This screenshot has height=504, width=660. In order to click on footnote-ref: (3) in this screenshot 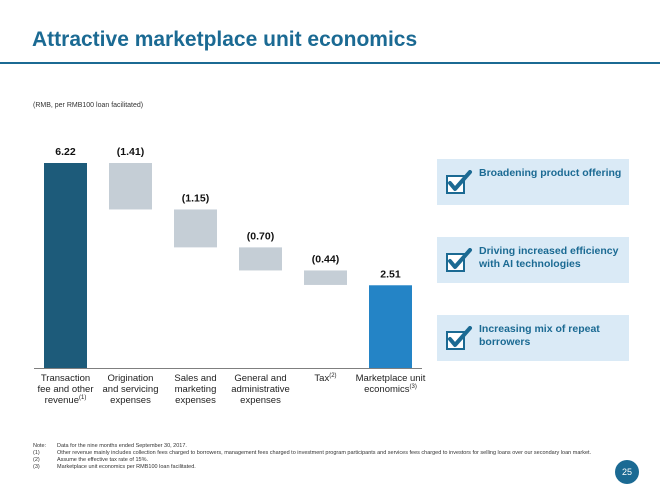, I will do `click(413, 386)`.